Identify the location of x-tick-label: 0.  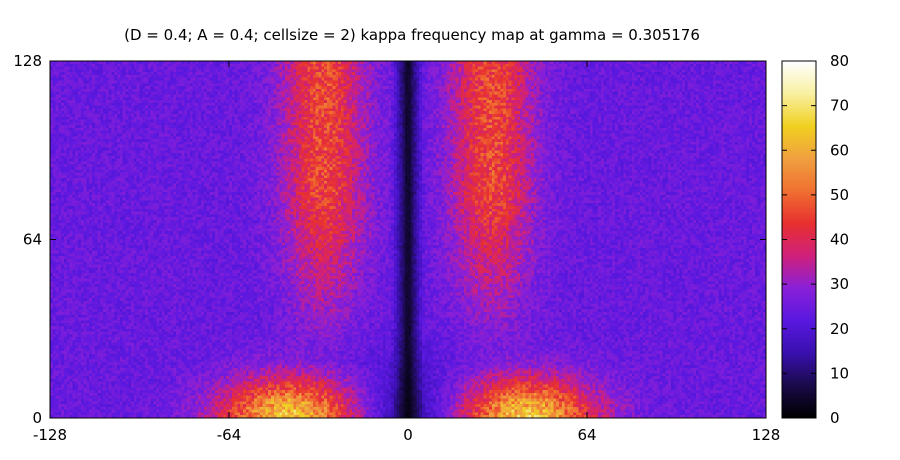
(408, 435).